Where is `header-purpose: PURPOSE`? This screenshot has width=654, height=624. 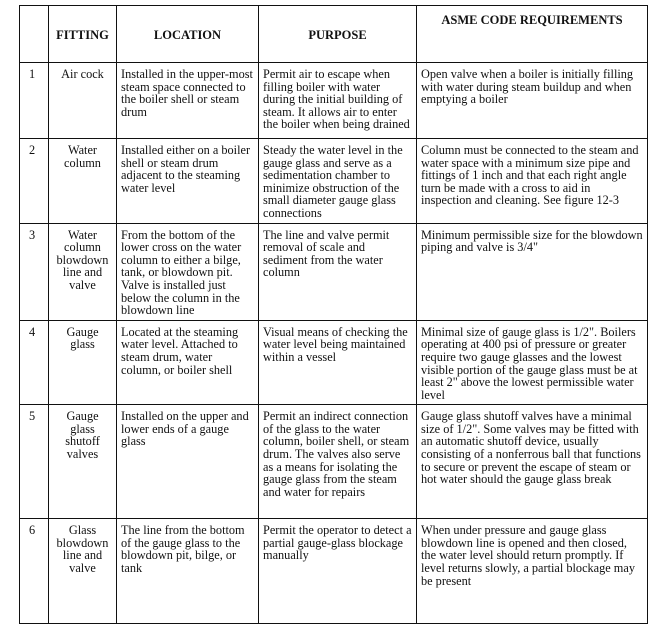
header-purpose: PURPOSE is located at coordinates (337, 34).